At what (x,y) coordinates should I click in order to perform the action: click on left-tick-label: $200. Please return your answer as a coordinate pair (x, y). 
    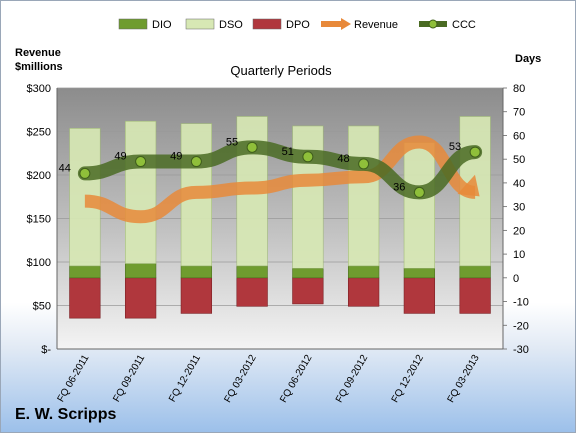
    Looking at the image, I should click on (39, 176).